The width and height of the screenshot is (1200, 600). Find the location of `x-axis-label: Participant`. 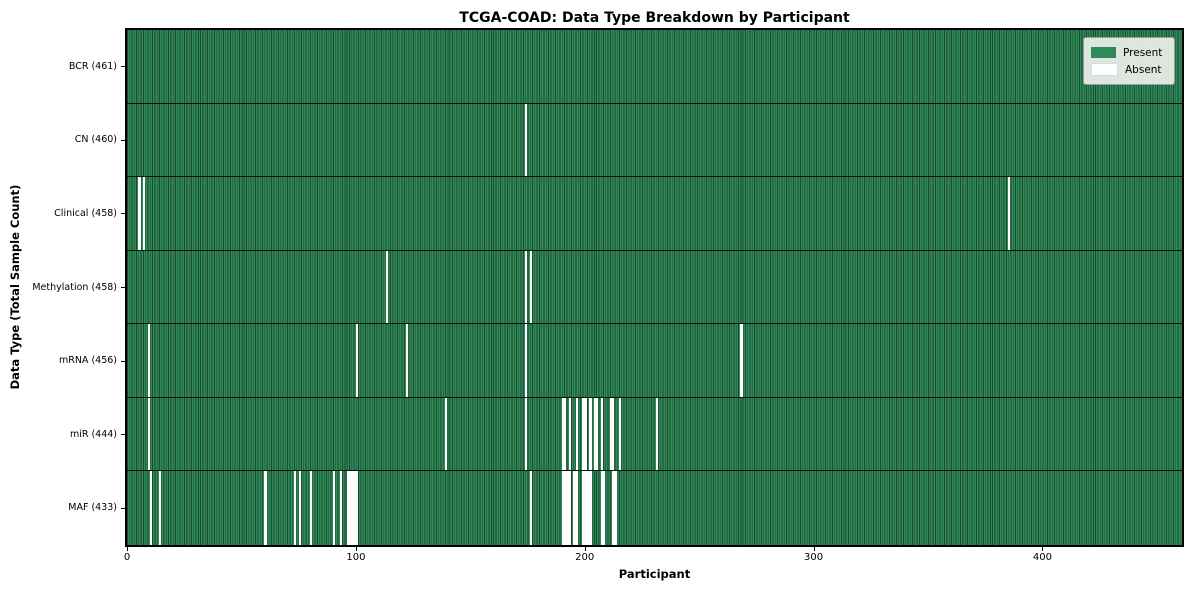

x-axis-label: Participant is located at coordinates (654, 574).